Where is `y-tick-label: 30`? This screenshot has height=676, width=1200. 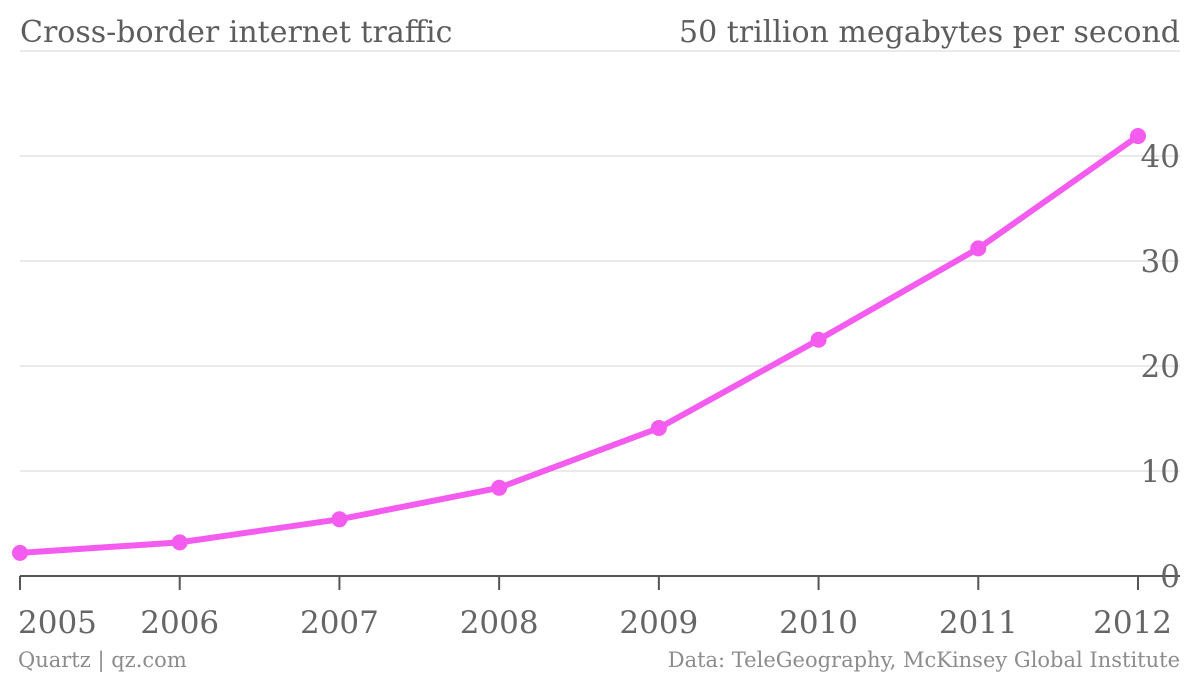
y-tick-label: 30 is located at coordinates (1160, 262).